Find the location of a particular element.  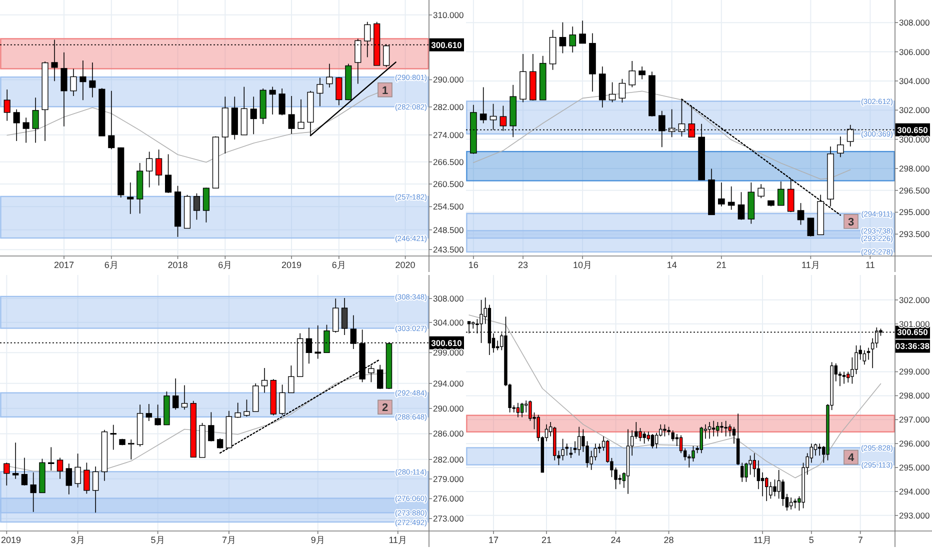

y-tick-label: 298.000 is located at coordinates (914, 168).